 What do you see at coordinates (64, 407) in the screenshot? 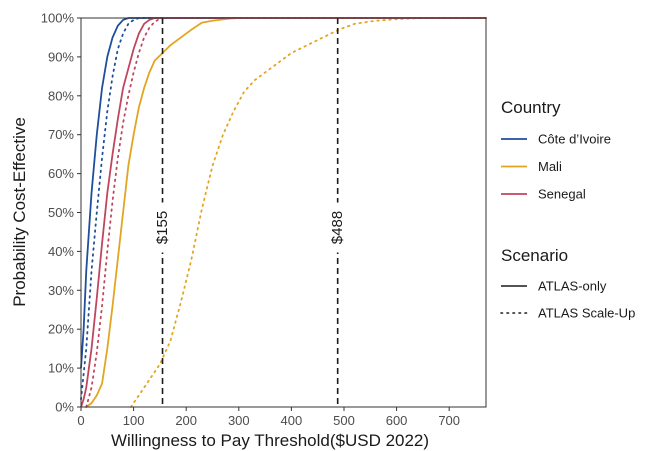
I see `y-tick-label: 0%` at bounding box center [64, 407].